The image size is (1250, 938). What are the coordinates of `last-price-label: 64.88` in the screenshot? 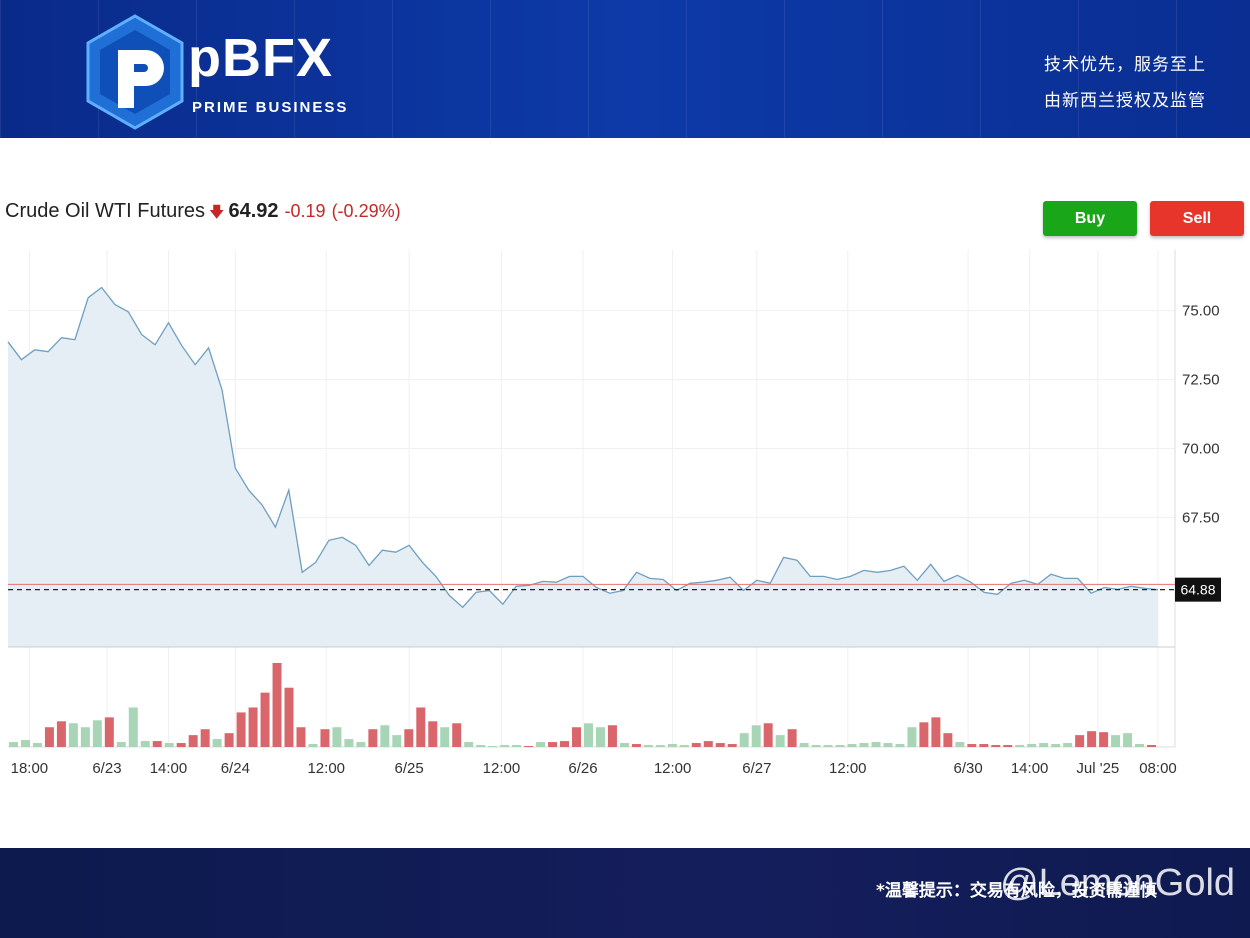 It's located at (1197, 590).